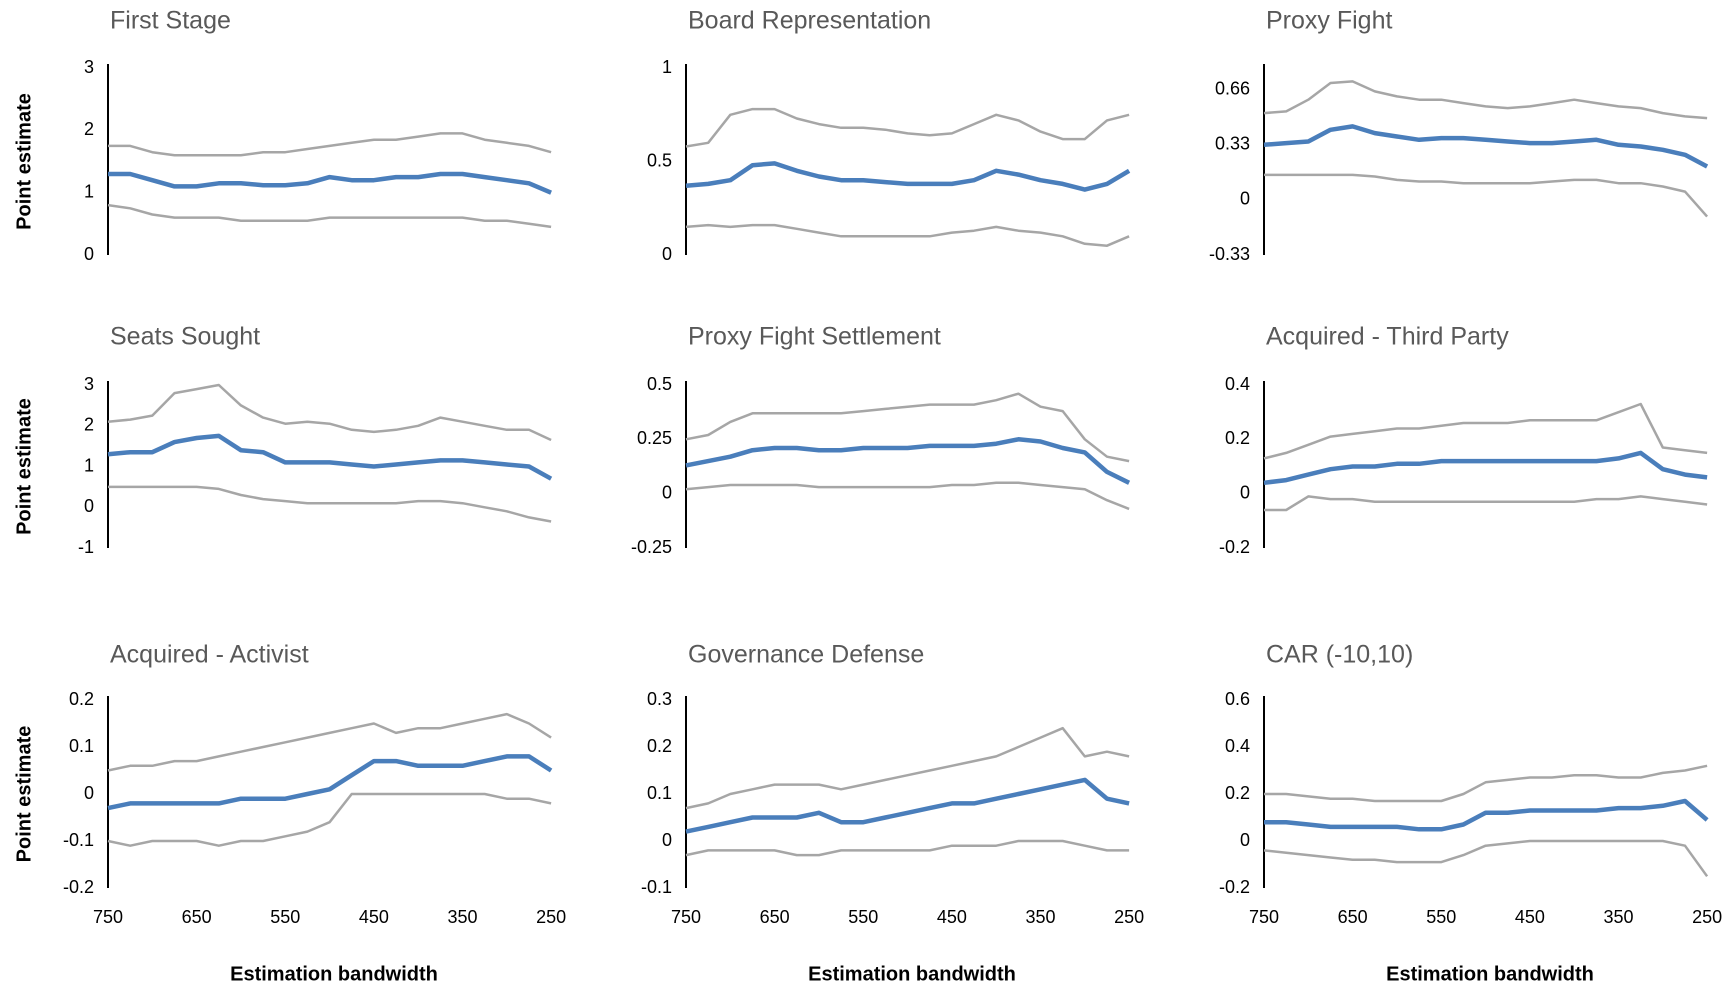  Describe the element at coordinates (814, 337) in the screenshot. I see `panel-title: Proxy Fight Settlement` at that location.